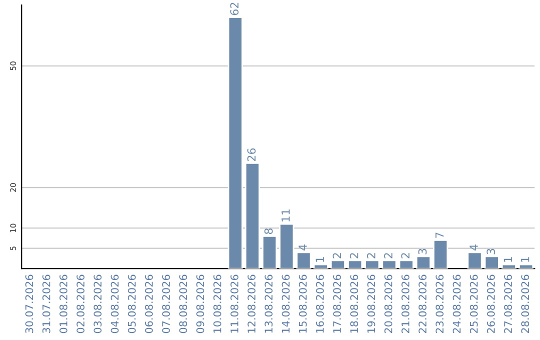  Describe the element at coordinates (440, 235) in the screenshot. I see `data-label: 7` at that location.